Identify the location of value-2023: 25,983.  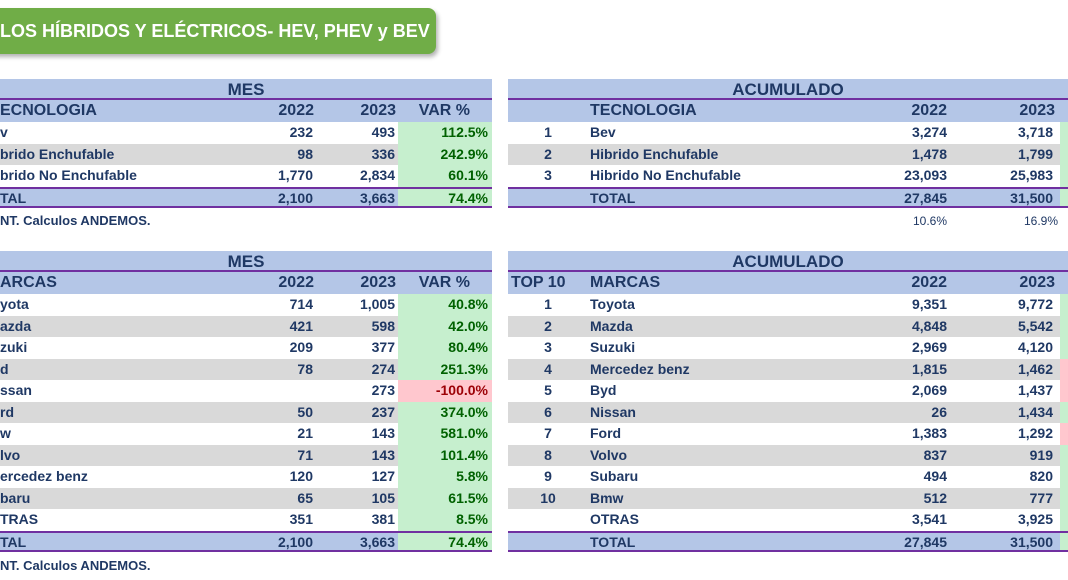
(1031, 175).